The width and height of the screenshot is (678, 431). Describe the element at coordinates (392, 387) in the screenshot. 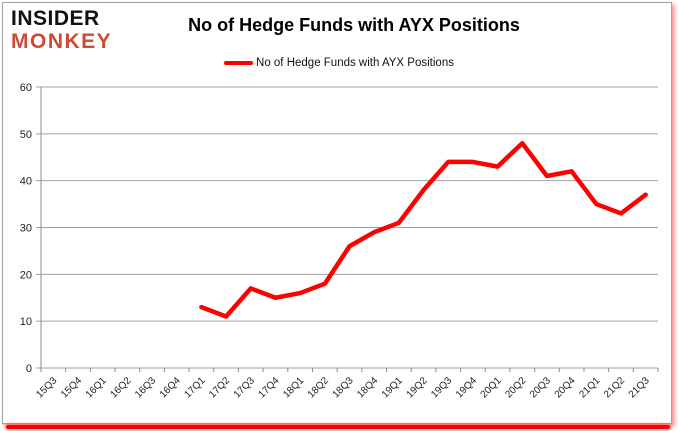

I see `x-tick-label: 19Q1` at that location.